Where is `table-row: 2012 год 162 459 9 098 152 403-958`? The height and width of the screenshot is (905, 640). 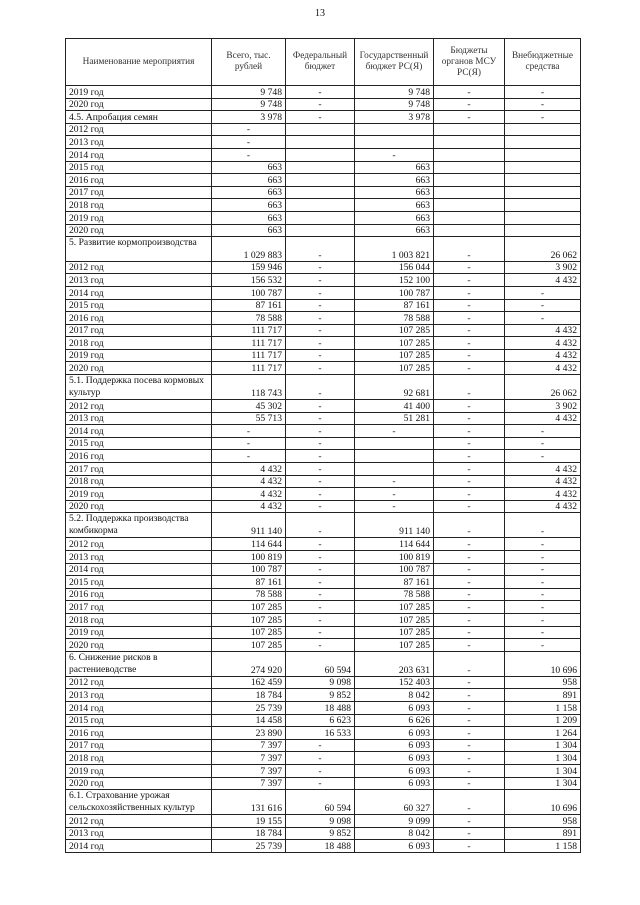
table-row: 2012 год 162 459 9 098 152 403-958 is located at coordinates (323, 682).